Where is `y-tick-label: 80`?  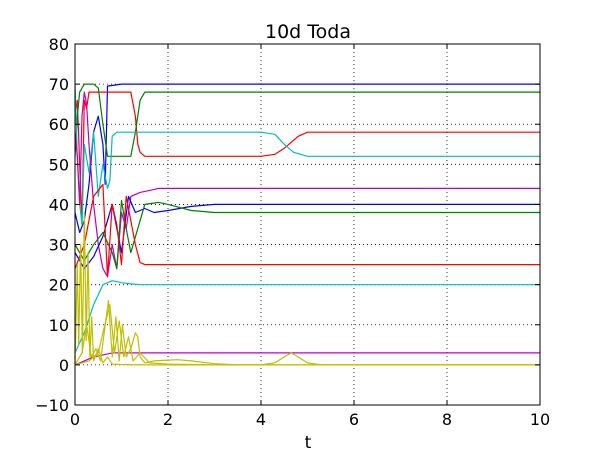 y-tick-label: 80 is located at coordinates (59, 44).